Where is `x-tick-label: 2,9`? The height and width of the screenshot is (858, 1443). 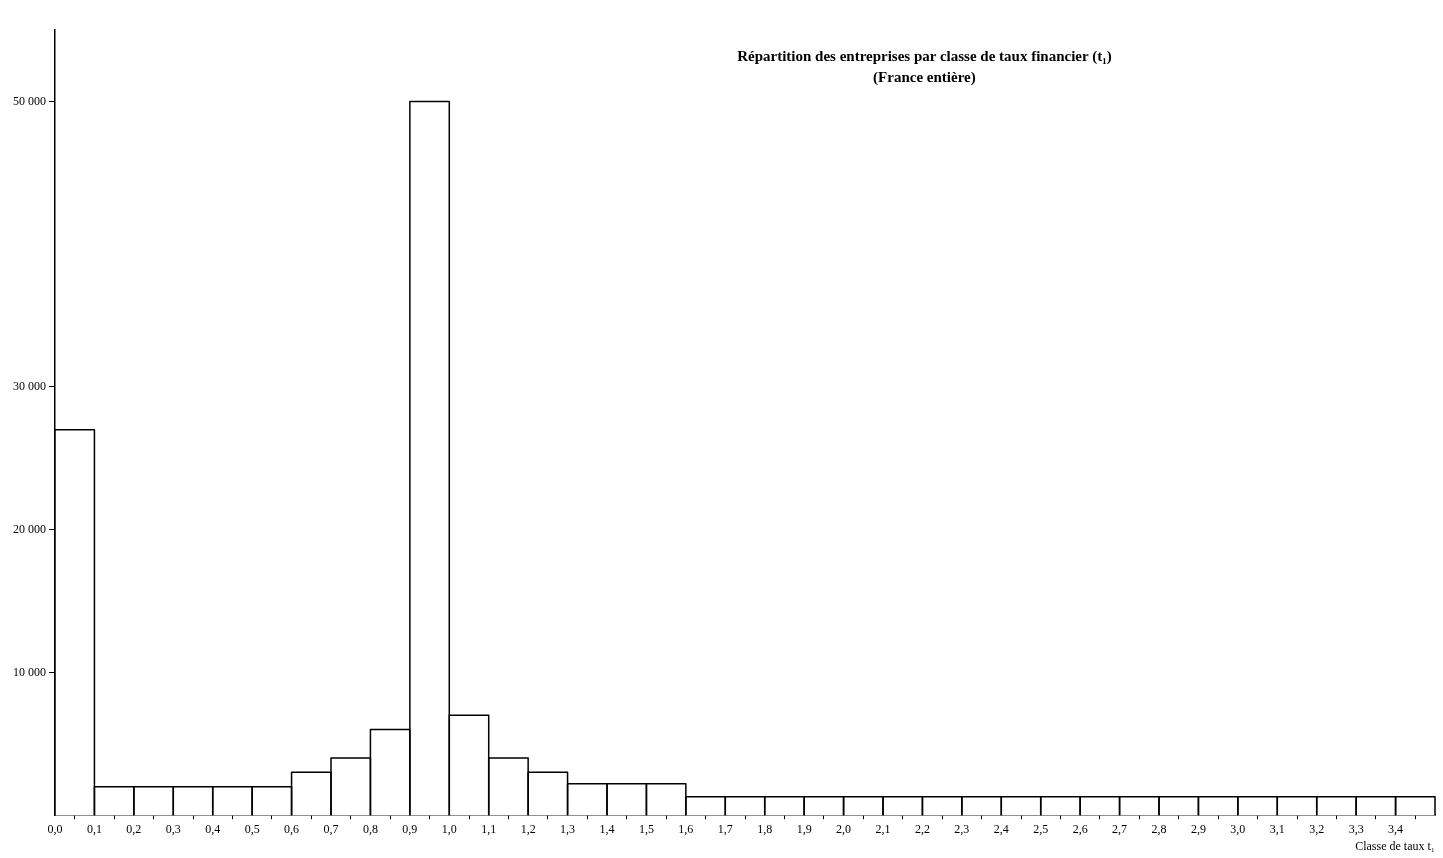 x-tick-label: 2,9 is located at coordinates (1198, 828).